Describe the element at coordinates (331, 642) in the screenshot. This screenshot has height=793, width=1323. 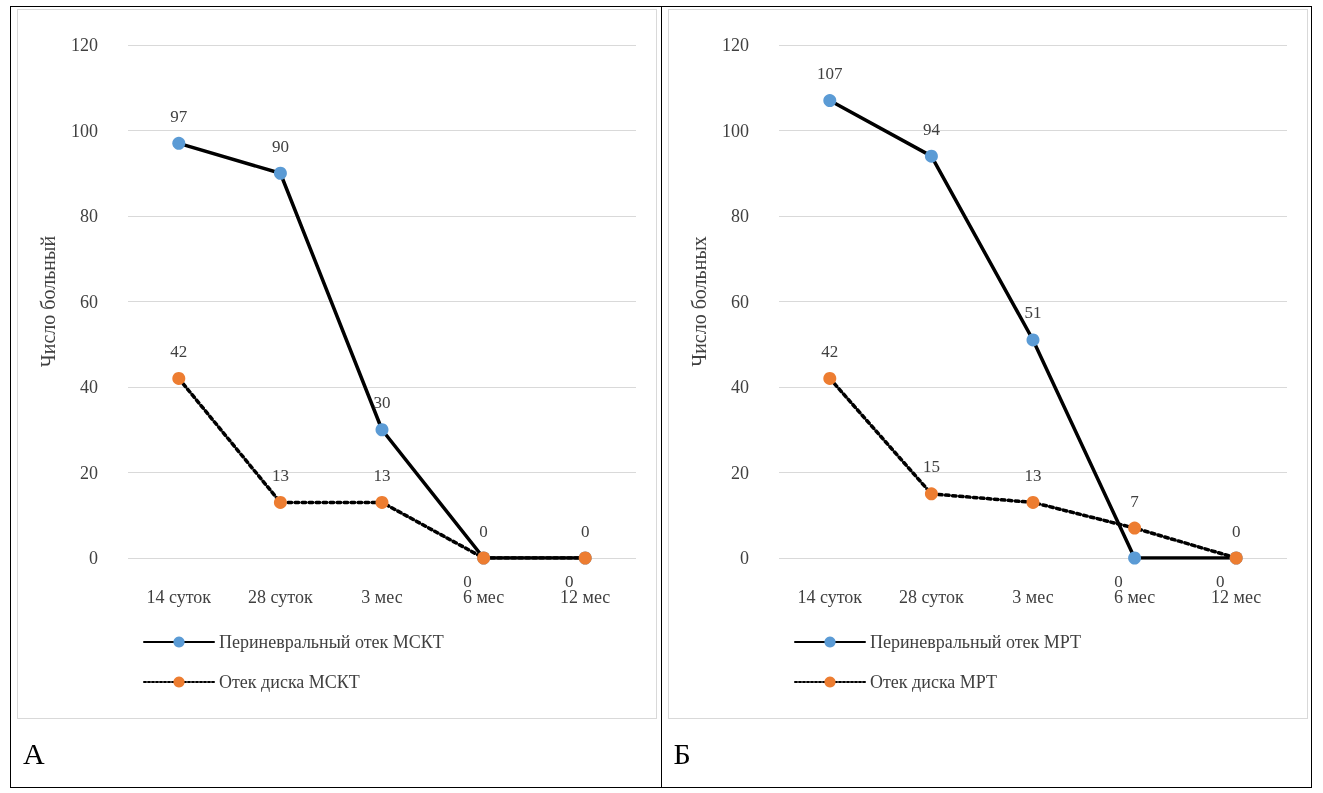
I see `legend-label: Периневральный отек МСКТ` at that location.